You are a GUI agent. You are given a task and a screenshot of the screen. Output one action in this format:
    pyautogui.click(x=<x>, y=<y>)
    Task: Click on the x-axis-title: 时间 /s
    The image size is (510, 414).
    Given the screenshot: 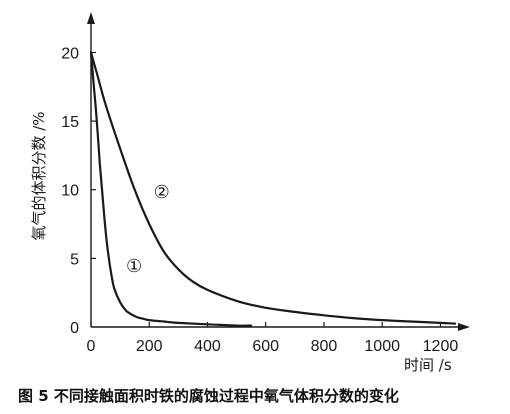 What is the action you would take?
    pyautogui.click(x=428, y=365)
    